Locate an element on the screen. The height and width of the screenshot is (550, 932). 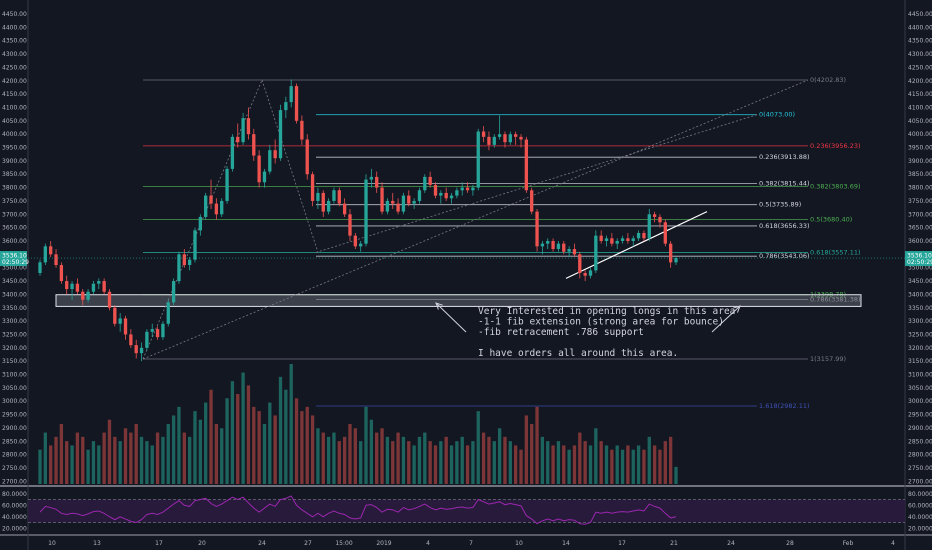
arrow-right is located at coordinates (726, 319).